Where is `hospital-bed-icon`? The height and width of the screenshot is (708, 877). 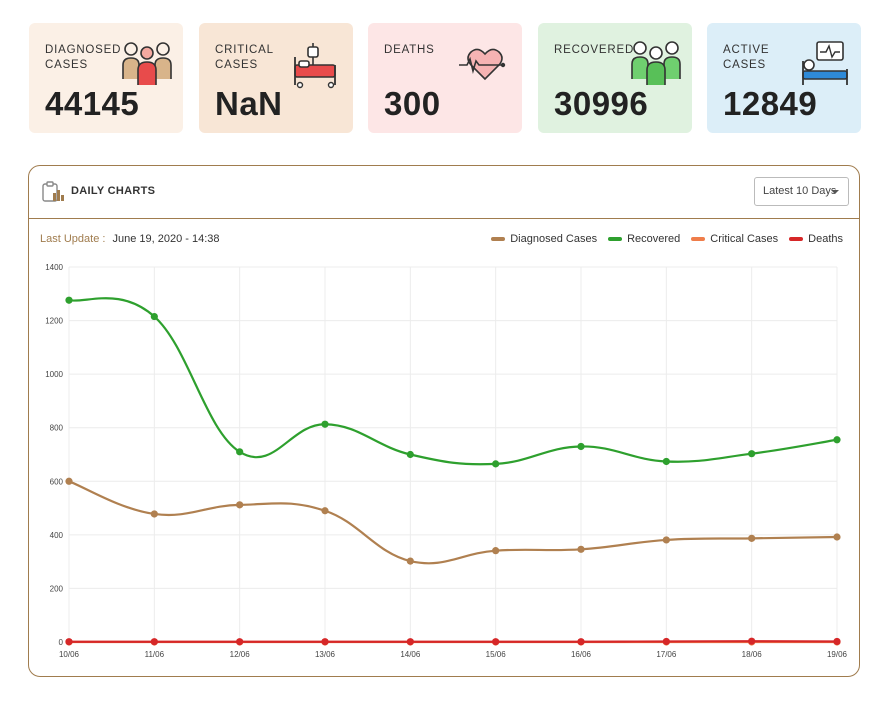
hospital-bed-icon is located at coordinates (315, 66).